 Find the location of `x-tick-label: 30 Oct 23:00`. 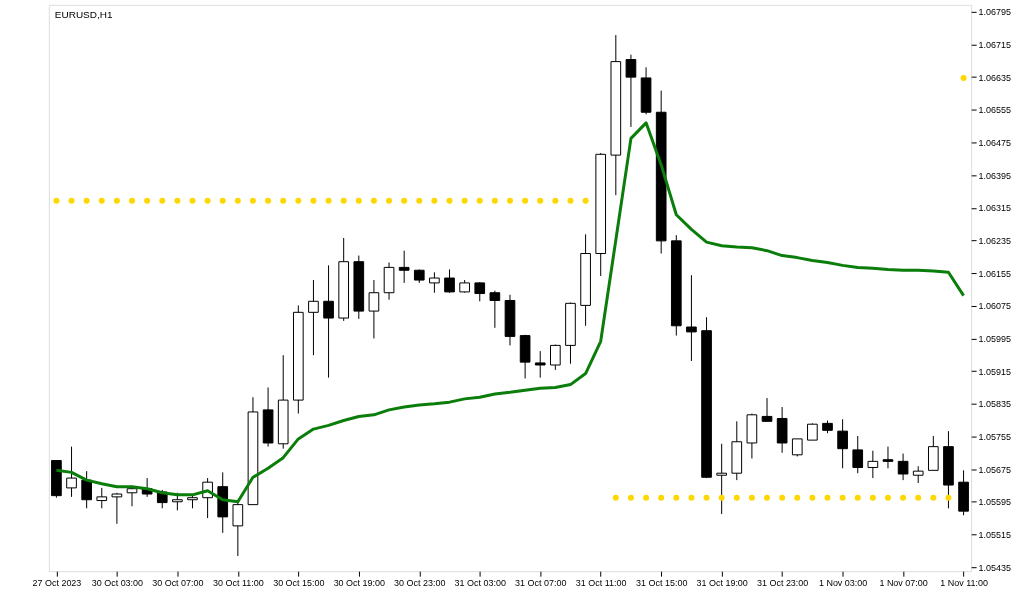

x-tick-label: 30 Oct 23:00 is located at coordinates (420, 582).